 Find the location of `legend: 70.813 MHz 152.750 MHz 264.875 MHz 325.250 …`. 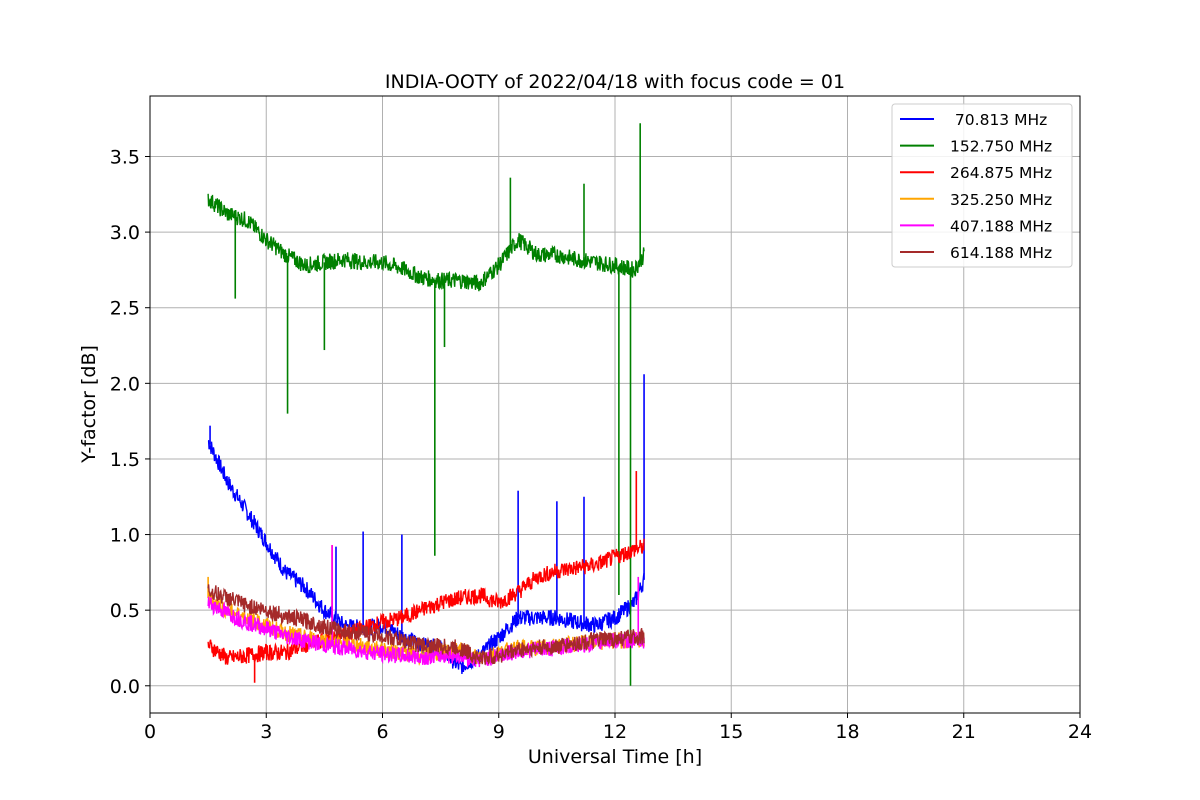

legend: 70.813 MHz 152.750 MHz 264.875 MHz 325.250 … is located at coordinates (982, 185).